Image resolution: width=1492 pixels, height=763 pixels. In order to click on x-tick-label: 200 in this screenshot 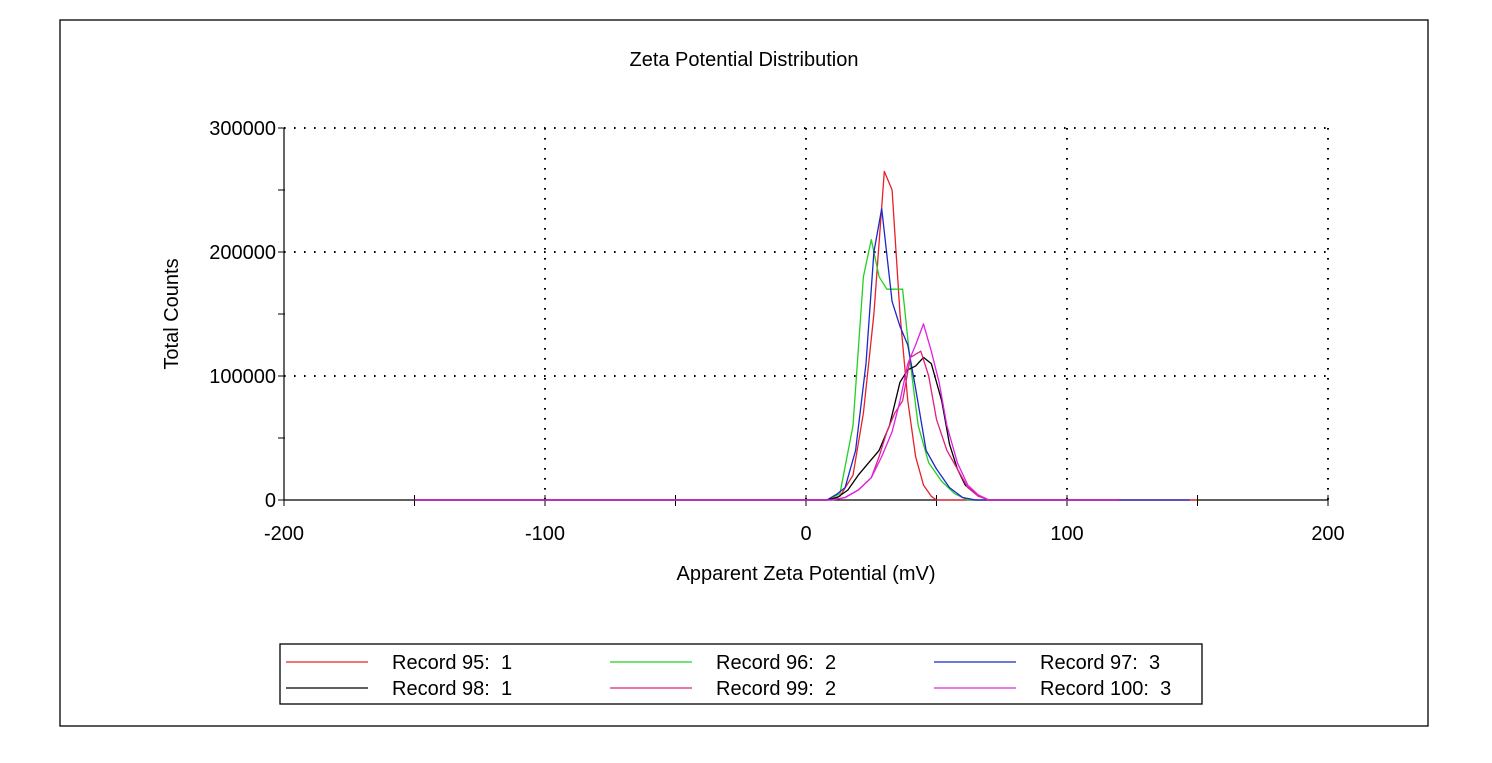, I will do `click(1327, 534)`.